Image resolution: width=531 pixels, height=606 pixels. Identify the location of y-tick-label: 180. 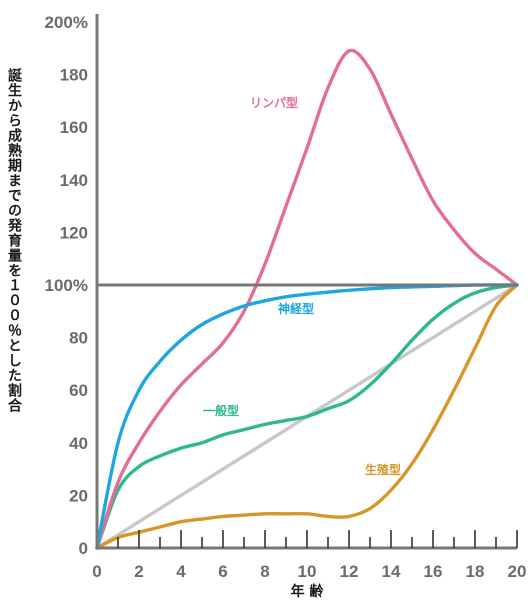
(74, 75).